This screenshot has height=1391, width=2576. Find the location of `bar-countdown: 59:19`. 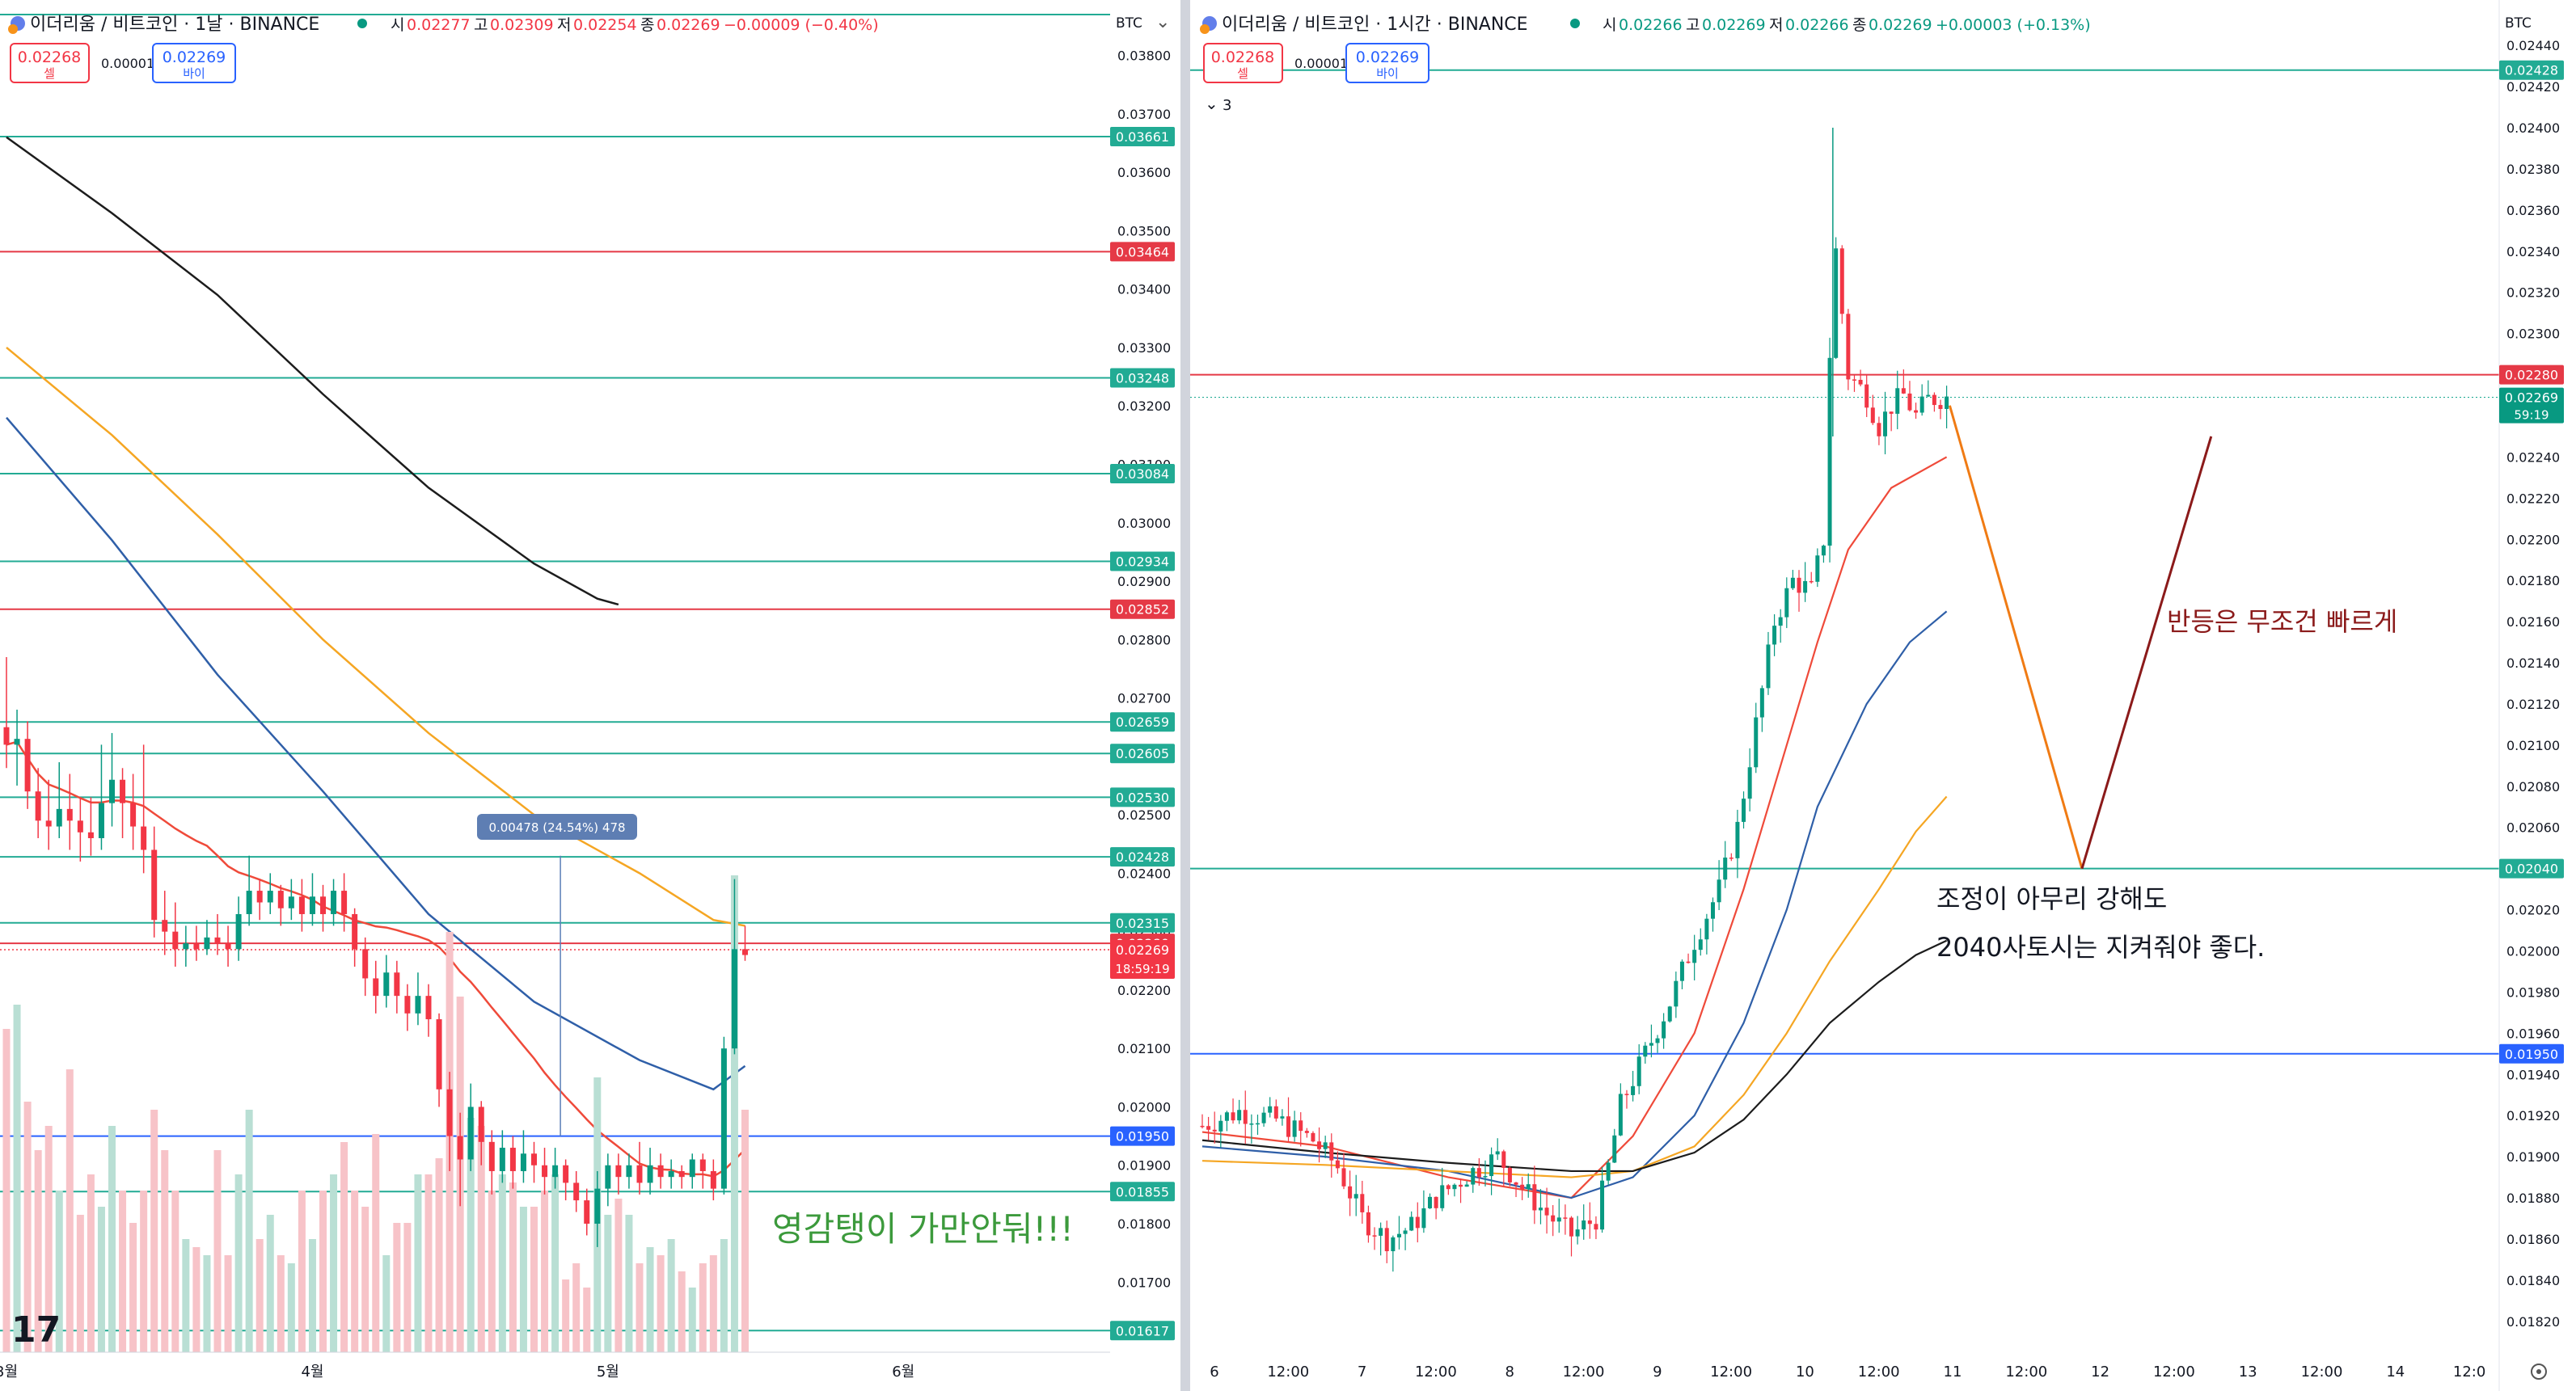

bar-countdown: 59:19 is located at coordinates (2531, 415).